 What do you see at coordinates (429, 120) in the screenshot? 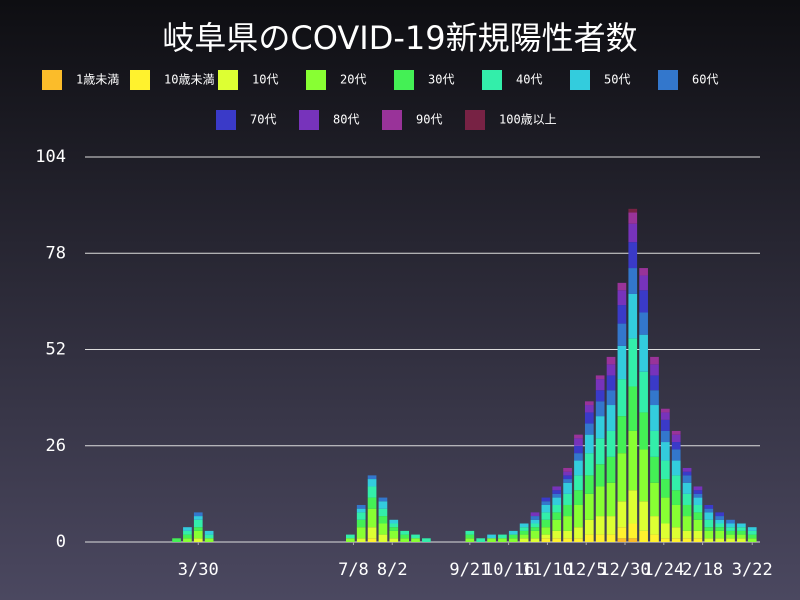
I see `legend-label: 90代` at bounding box center [429, 120].